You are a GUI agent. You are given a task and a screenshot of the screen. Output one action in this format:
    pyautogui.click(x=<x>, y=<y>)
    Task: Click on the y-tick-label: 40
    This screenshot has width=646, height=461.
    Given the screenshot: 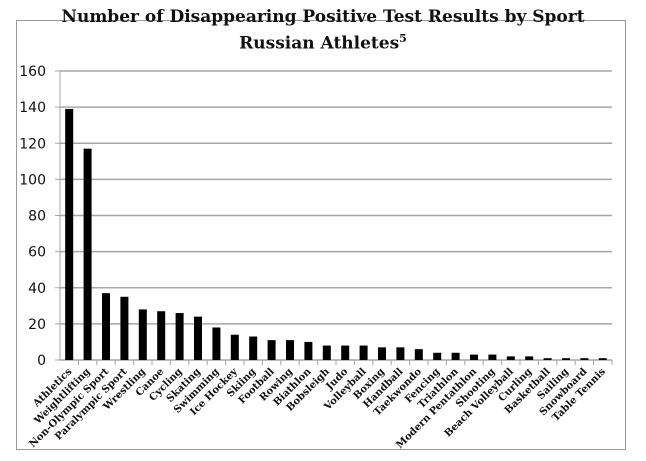 What is the action you would take?
    pyautogui.click(x=37, y=289)
    